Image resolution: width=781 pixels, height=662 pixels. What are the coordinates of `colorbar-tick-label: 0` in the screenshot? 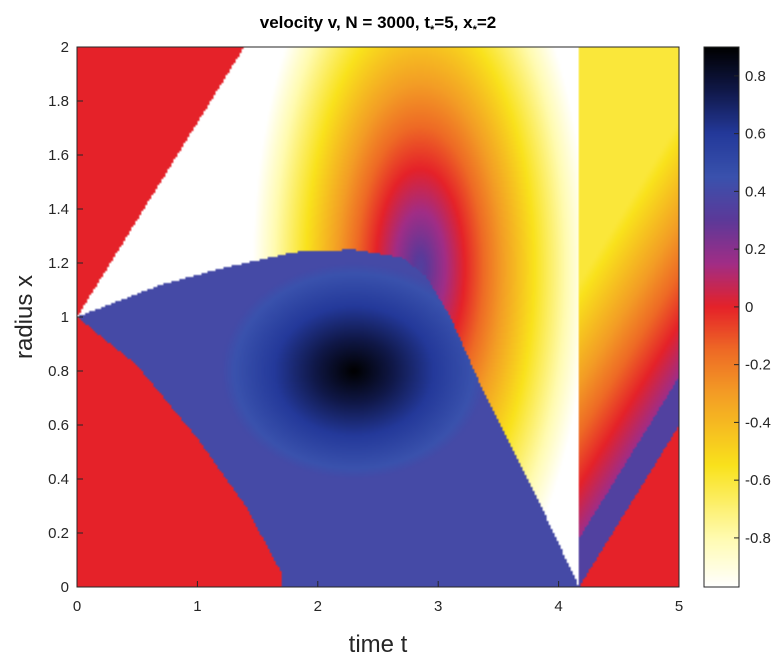 It's located at (749, 307).